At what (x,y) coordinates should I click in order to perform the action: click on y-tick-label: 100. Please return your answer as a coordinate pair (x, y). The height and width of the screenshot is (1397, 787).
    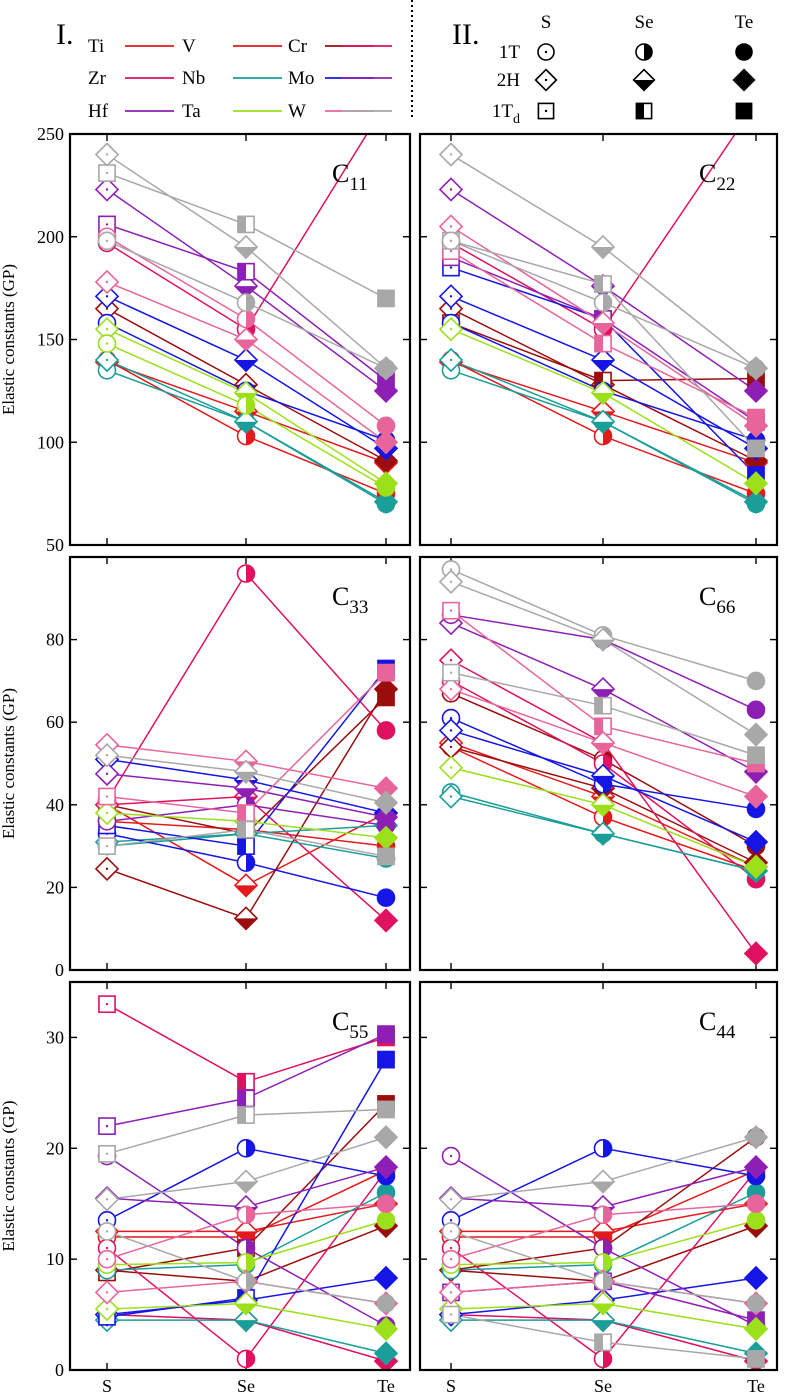
    Looking at the image, I should click on (50, 442).